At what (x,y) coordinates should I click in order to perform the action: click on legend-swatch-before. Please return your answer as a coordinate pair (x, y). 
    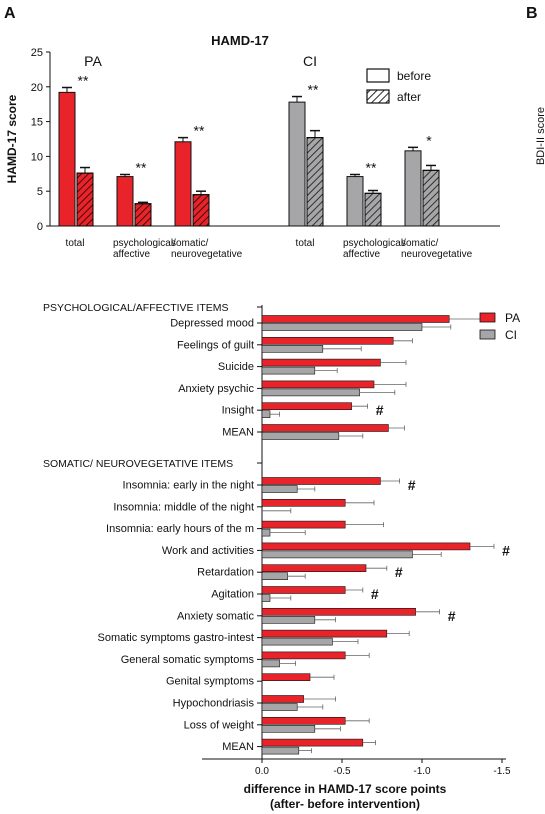
    Looking at the image, I should click on (378, 75).